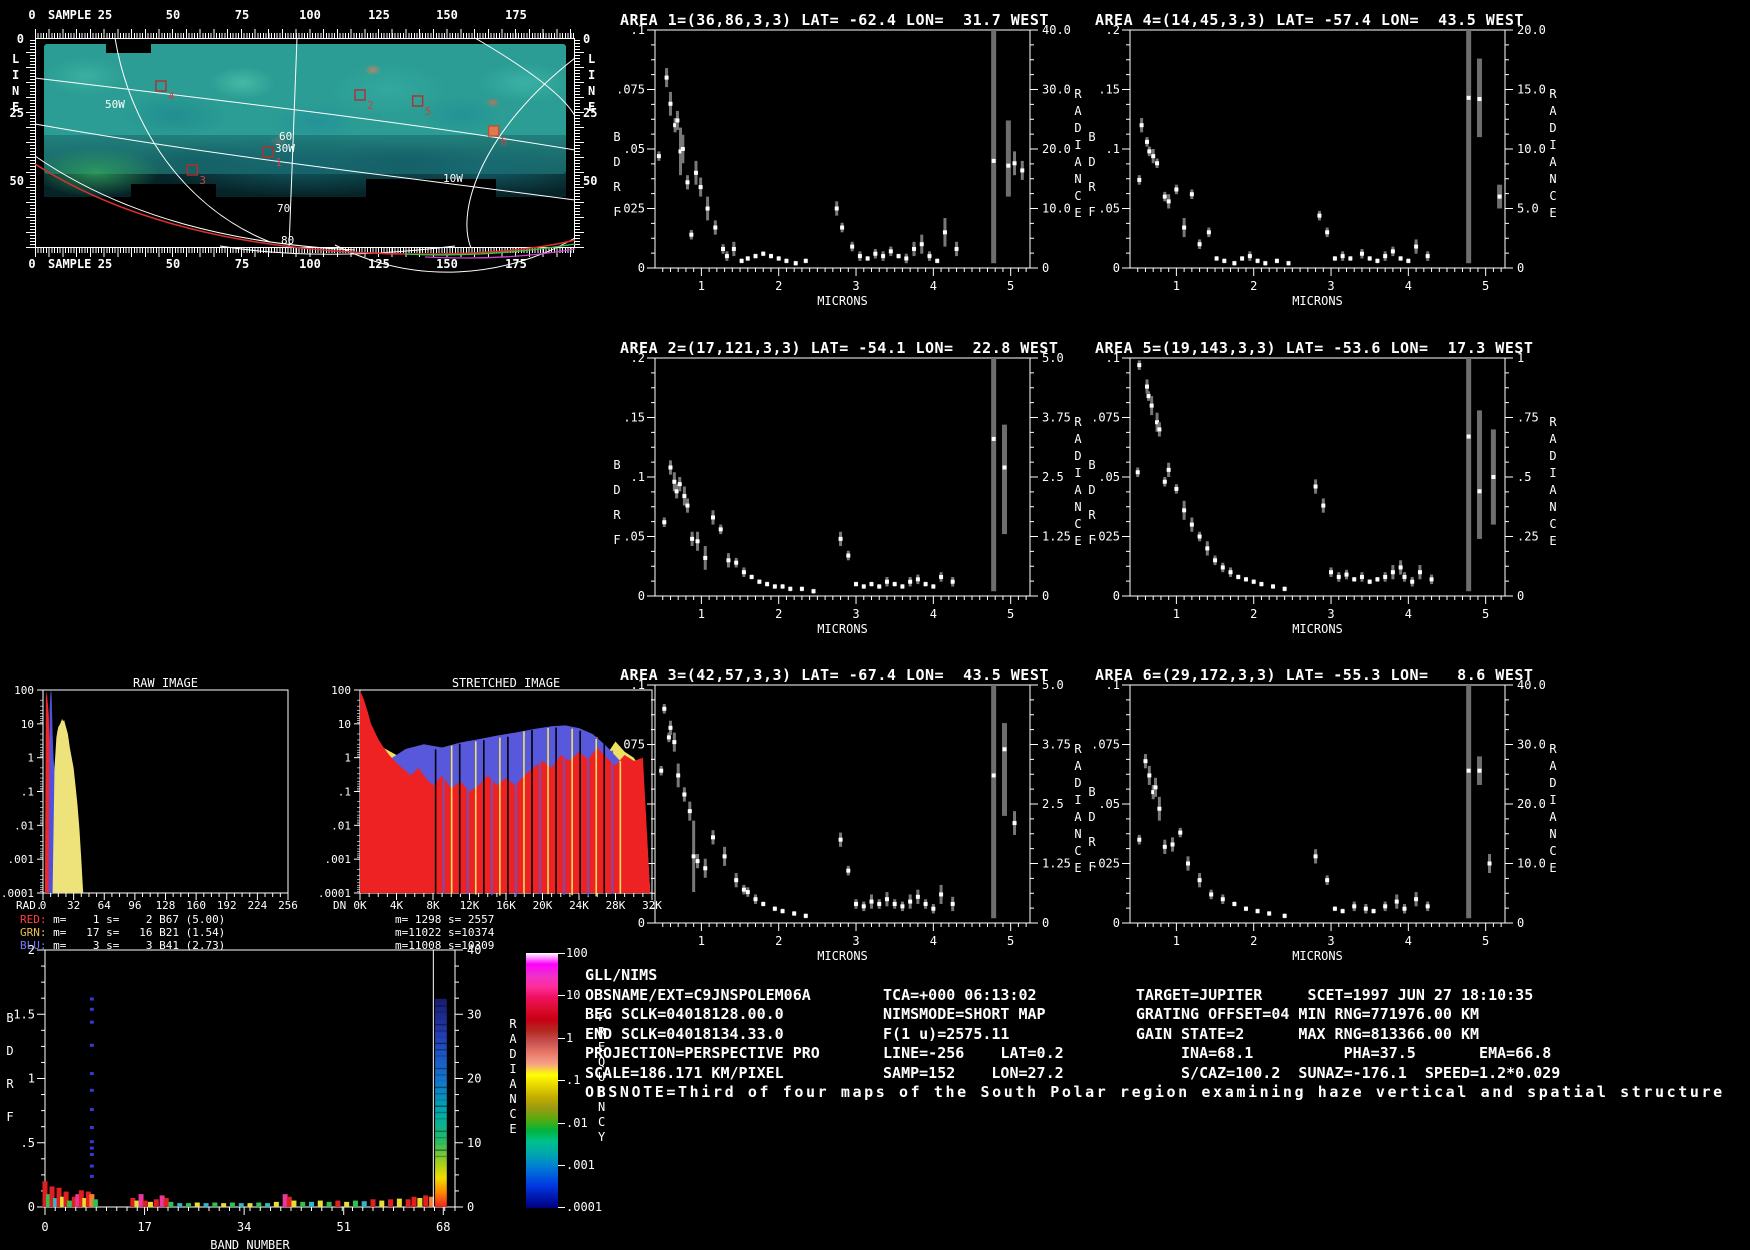  Describe the element at coordinates (516, 264) in the screenshot. I see `sample-tick-bottom: 175` at that location.